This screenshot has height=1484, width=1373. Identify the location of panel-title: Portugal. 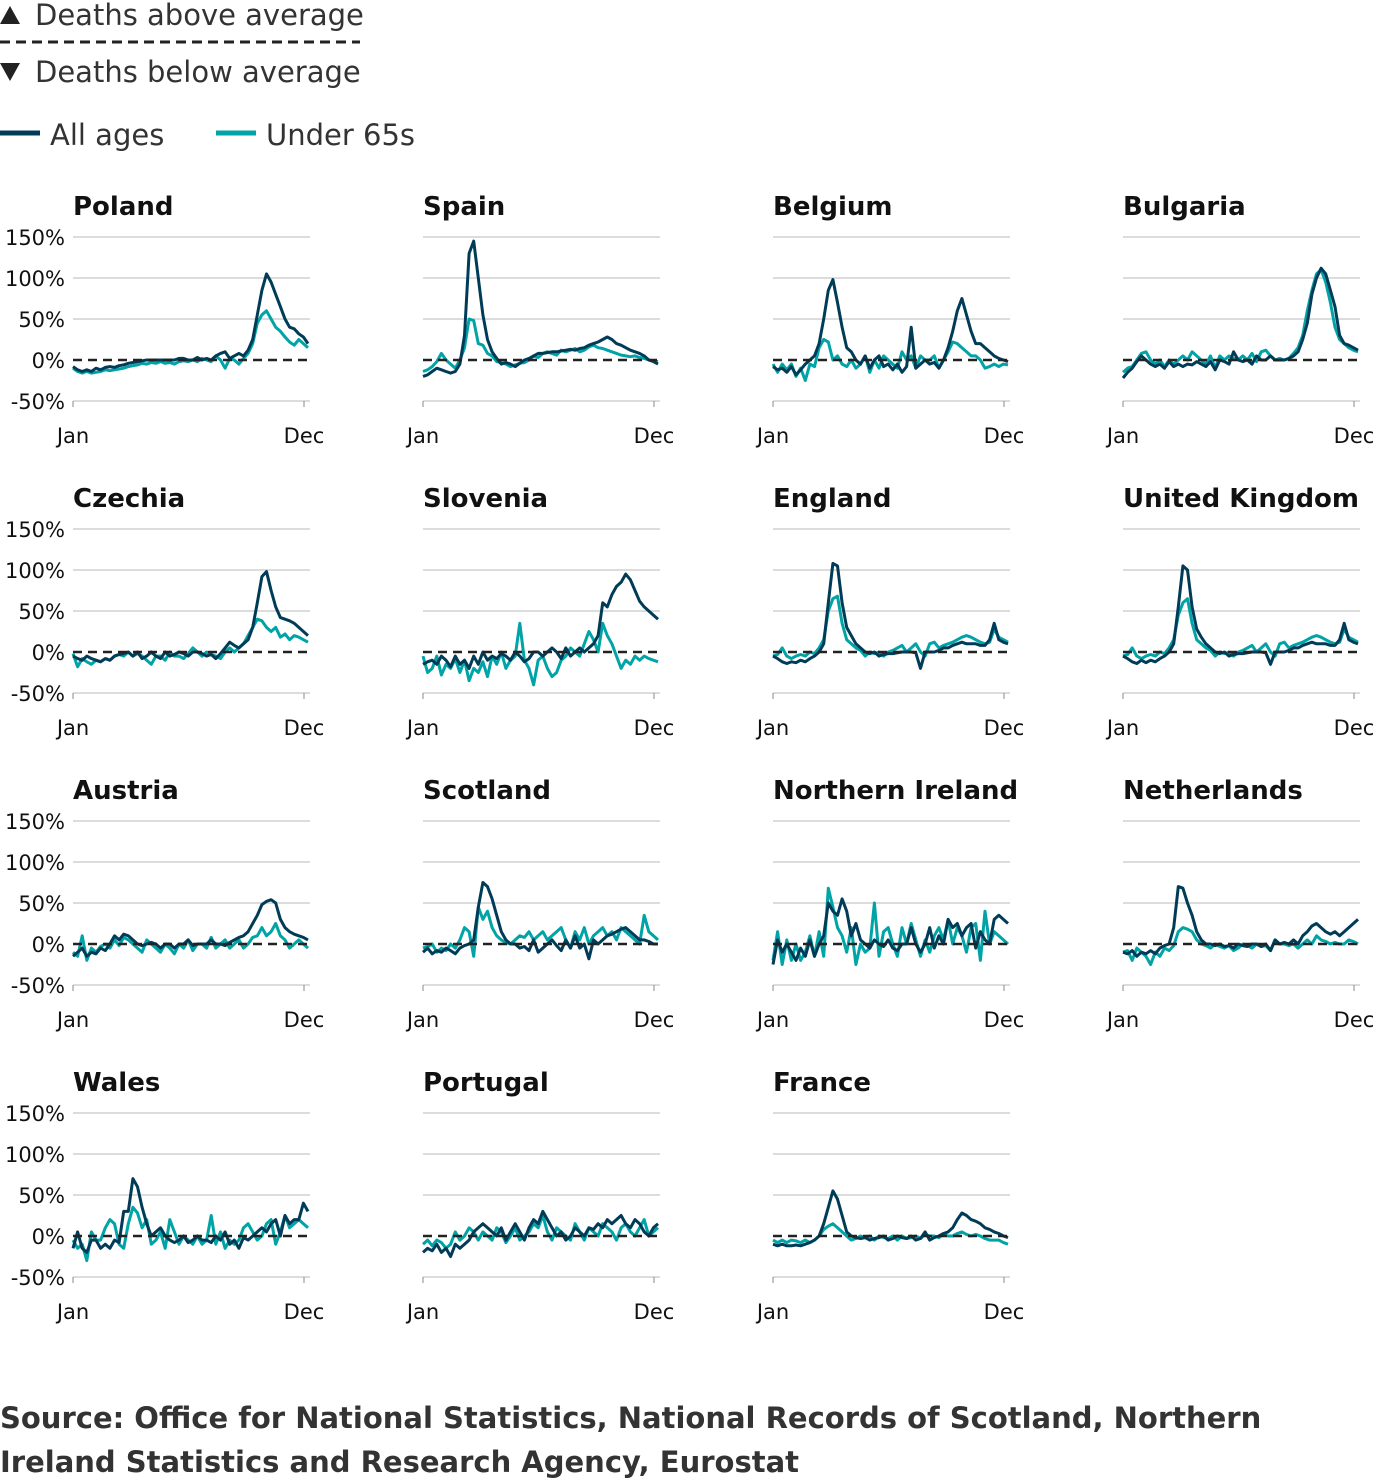
(486, 1083).